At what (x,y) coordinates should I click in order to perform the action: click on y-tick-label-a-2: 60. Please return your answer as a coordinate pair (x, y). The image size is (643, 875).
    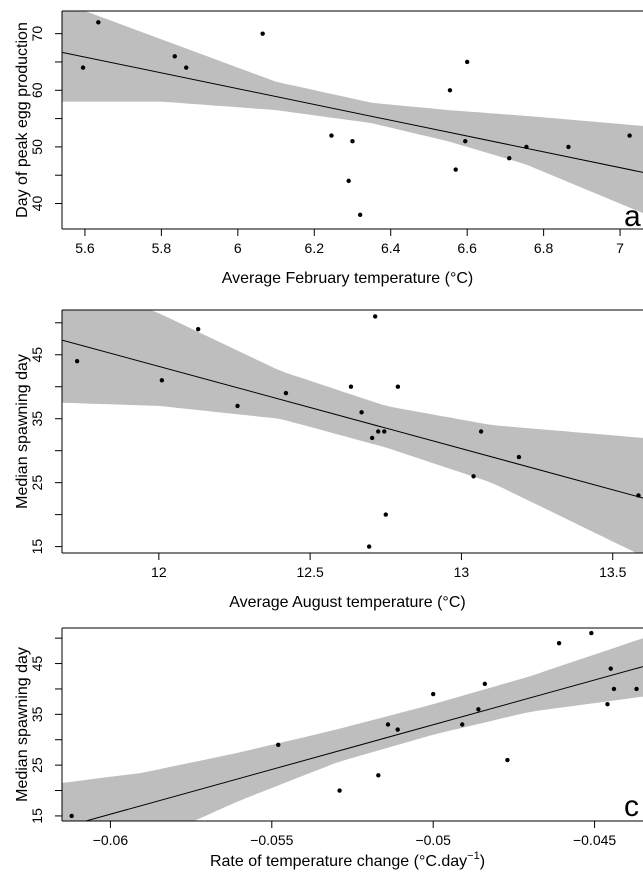
    Looking at the image, I should click on (37, 90).